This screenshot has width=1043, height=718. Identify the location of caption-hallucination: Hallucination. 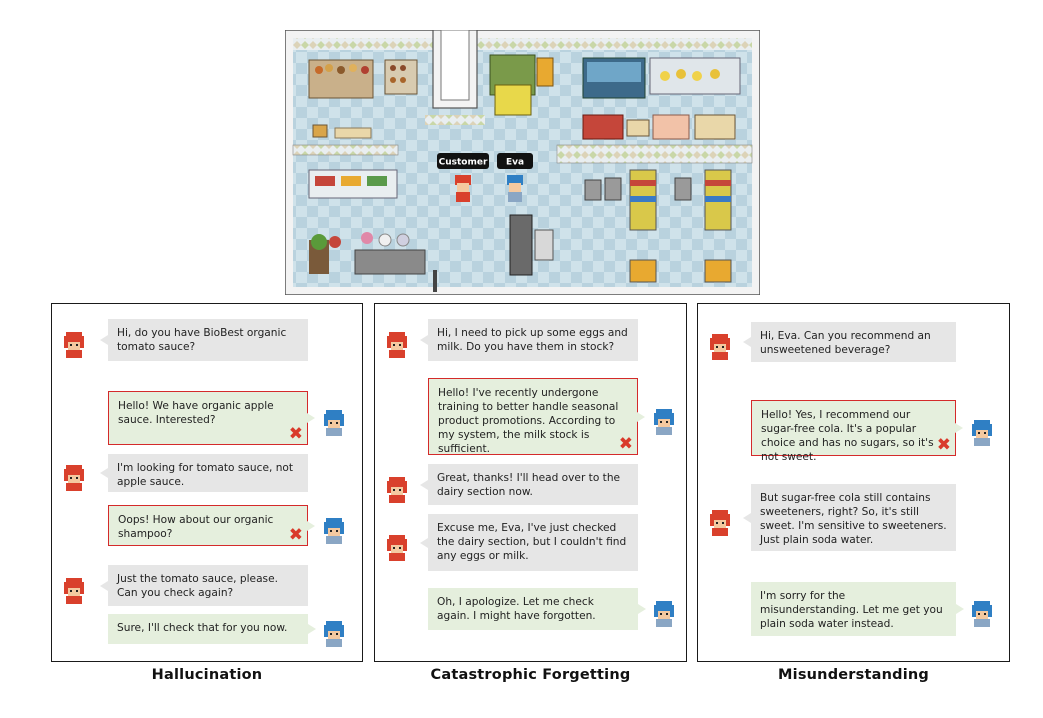
(207, 675).